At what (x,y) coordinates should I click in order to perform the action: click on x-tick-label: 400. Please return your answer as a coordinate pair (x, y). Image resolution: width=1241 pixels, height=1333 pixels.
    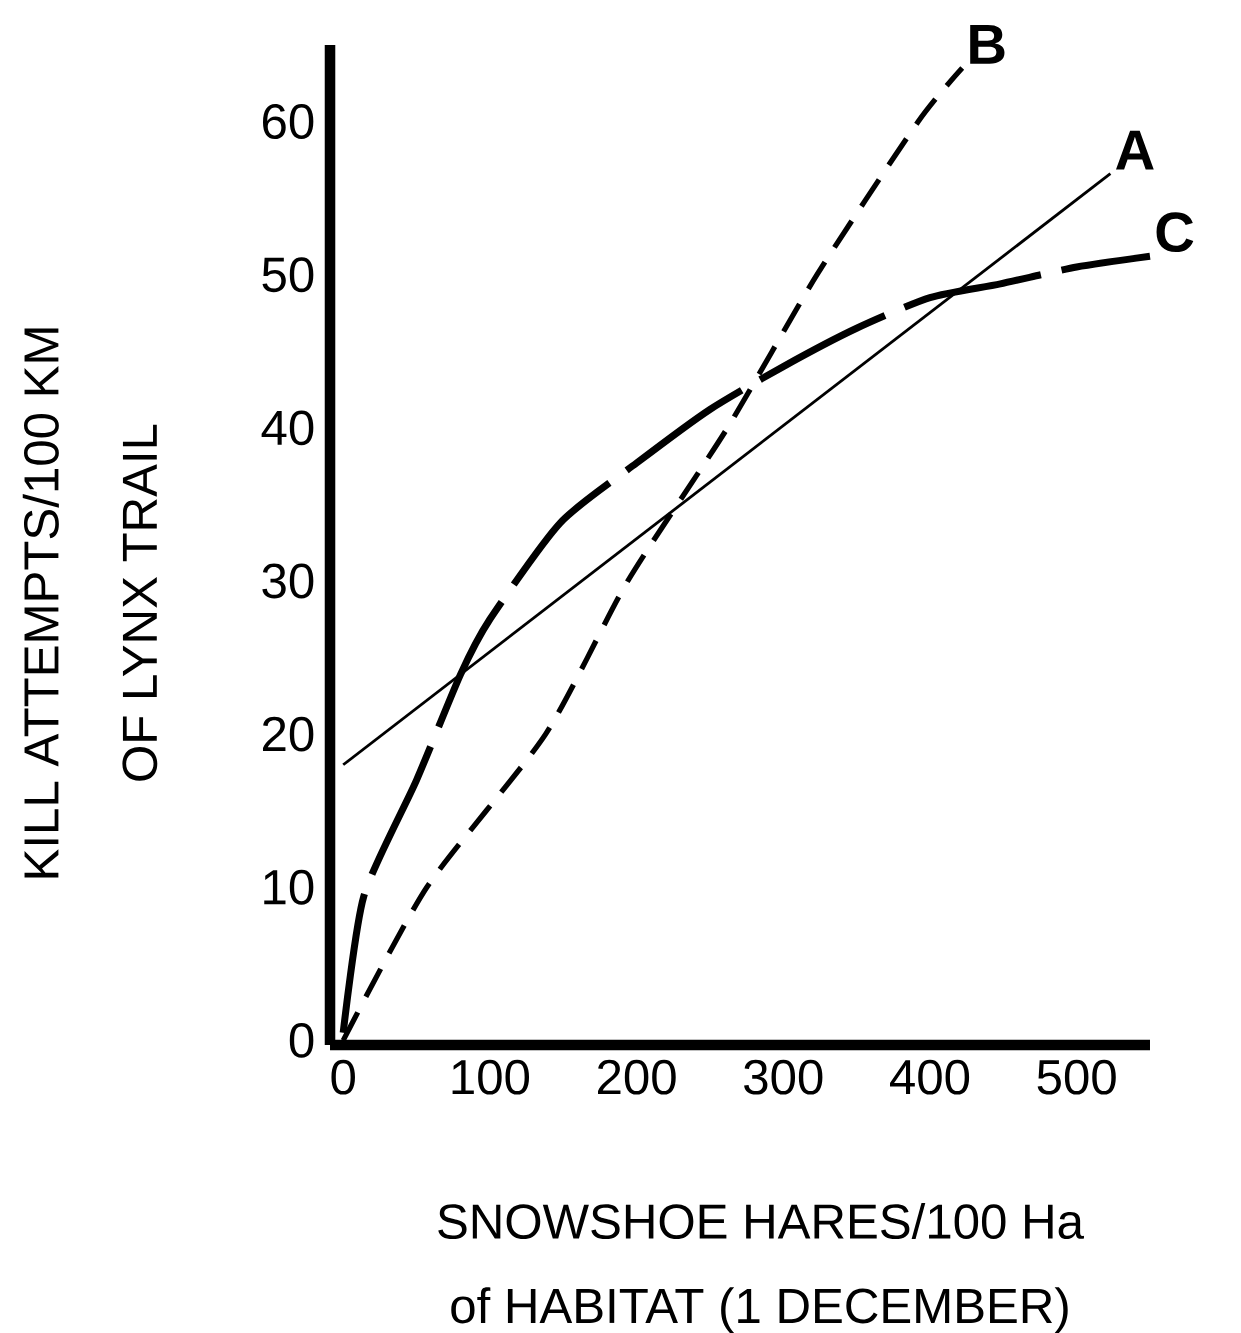
    Looking at the image, I should click on (930, 1077).